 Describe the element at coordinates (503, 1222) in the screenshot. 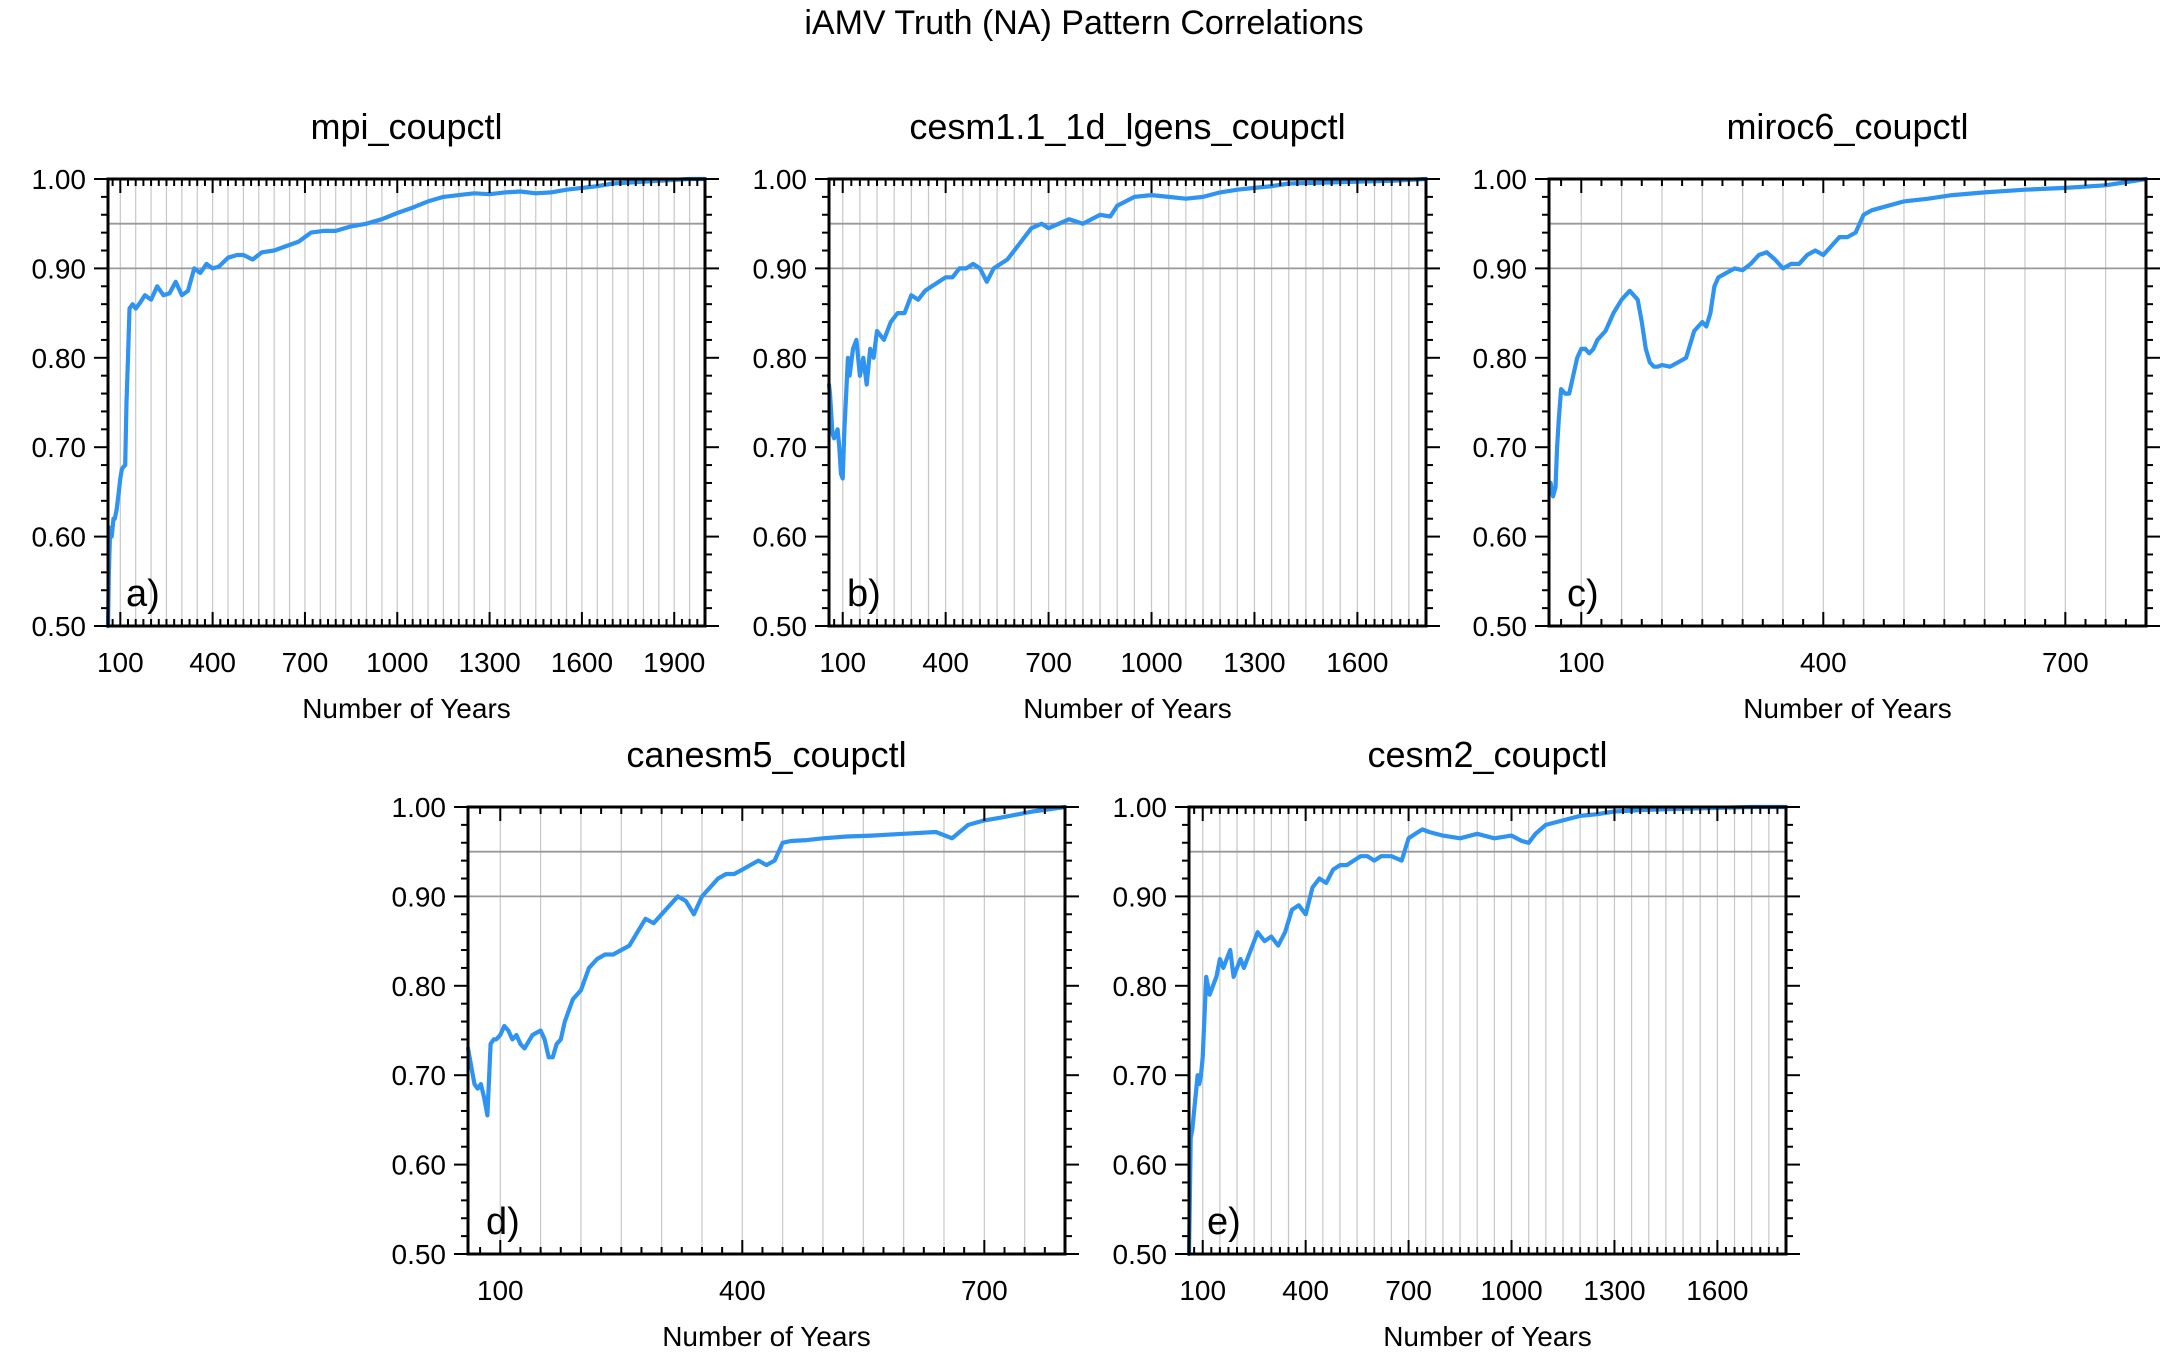

I see `panel-label: d)` at that location.